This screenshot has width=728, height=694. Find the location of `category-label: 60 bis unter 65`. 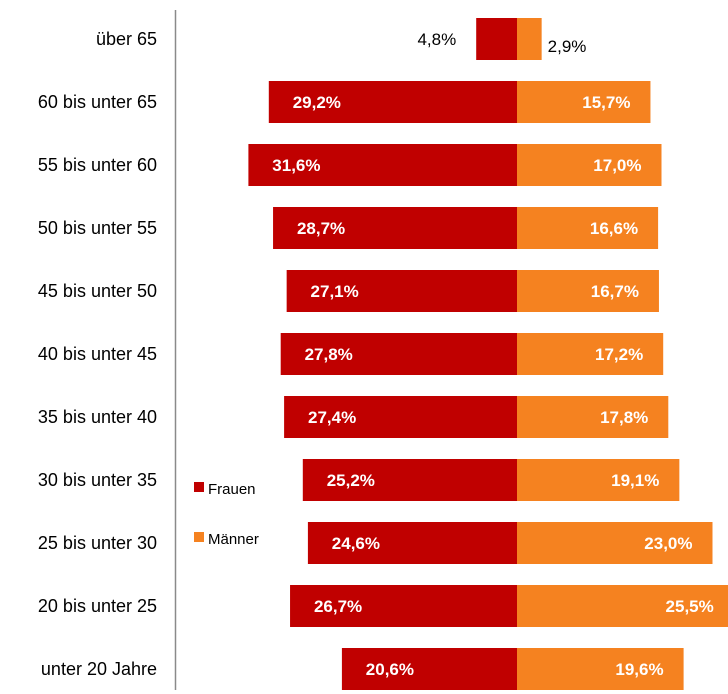

category-label: 60 bis unter 65 is located at coordinates (97, 102).